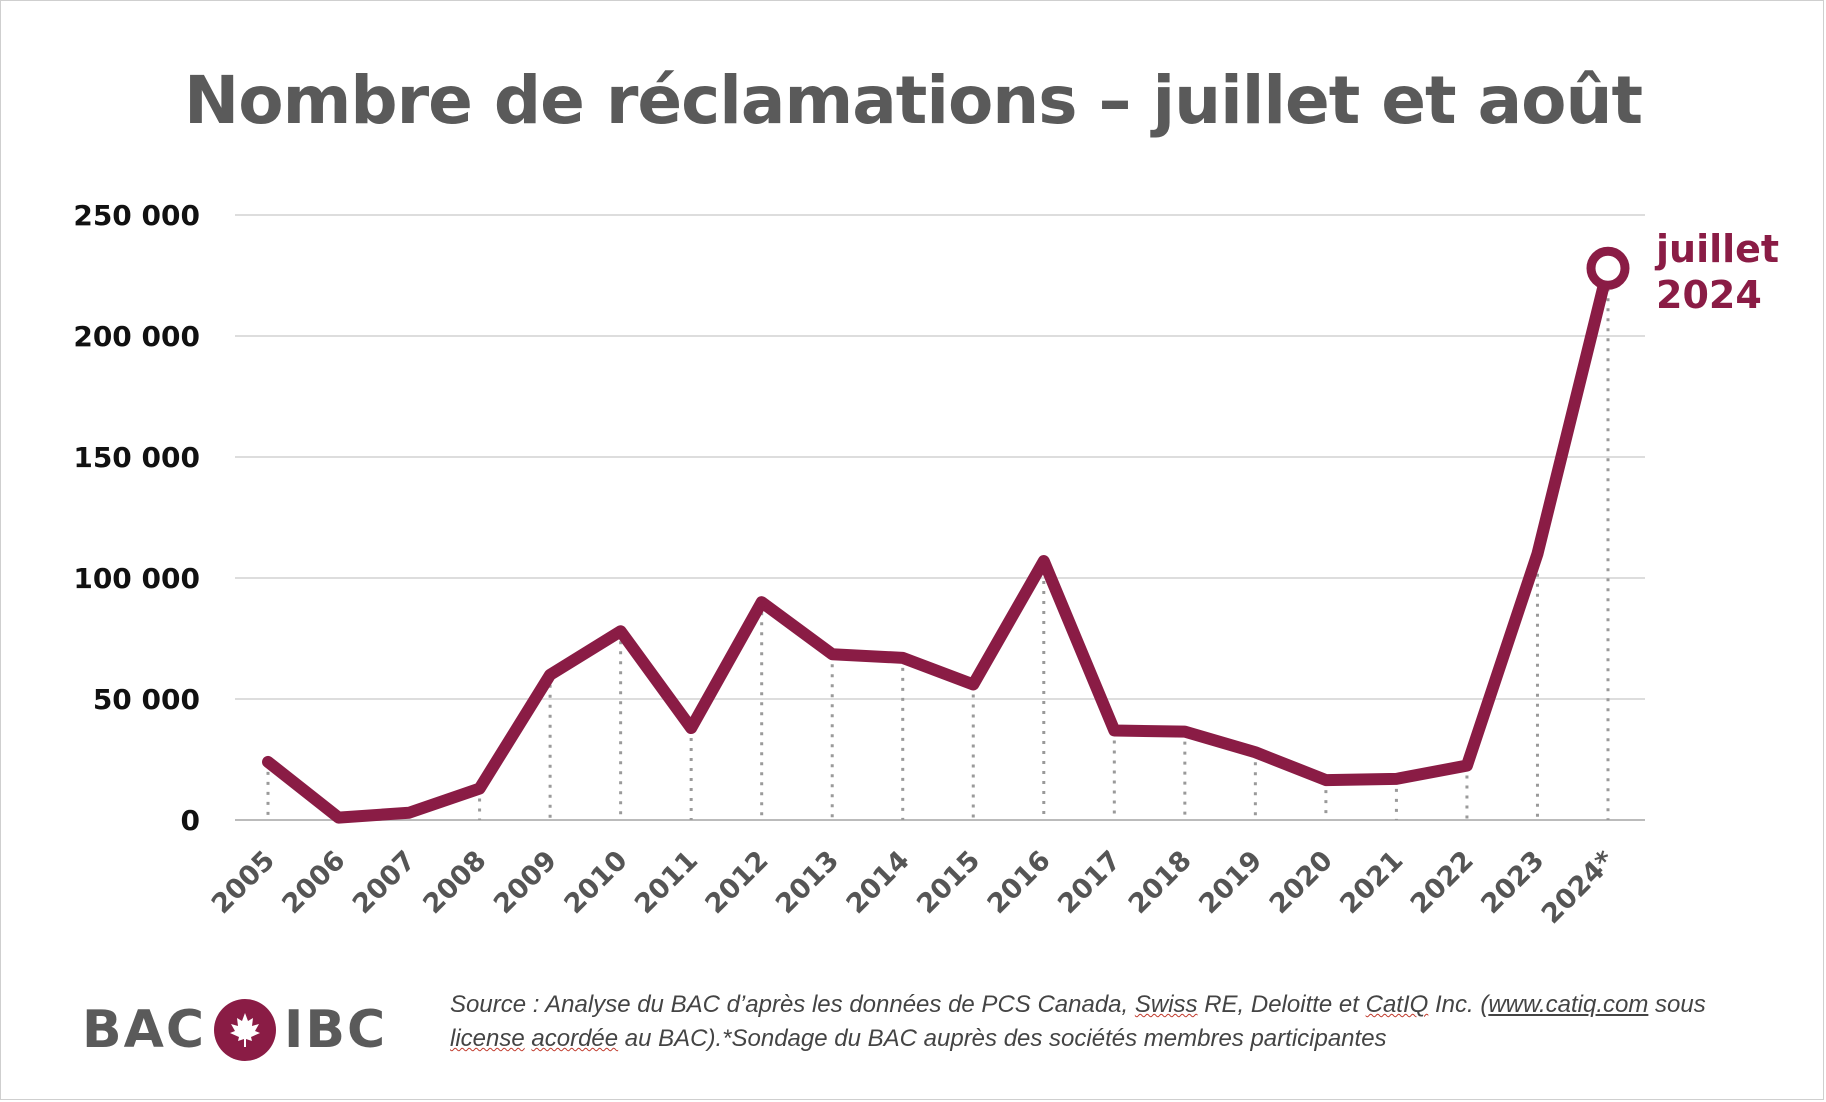 The image size is (1826, 1102). What do you see at coordinates (190, 820) in the screenshot?
I see `y-tick-label: 0` at bounding box center [190, 820].